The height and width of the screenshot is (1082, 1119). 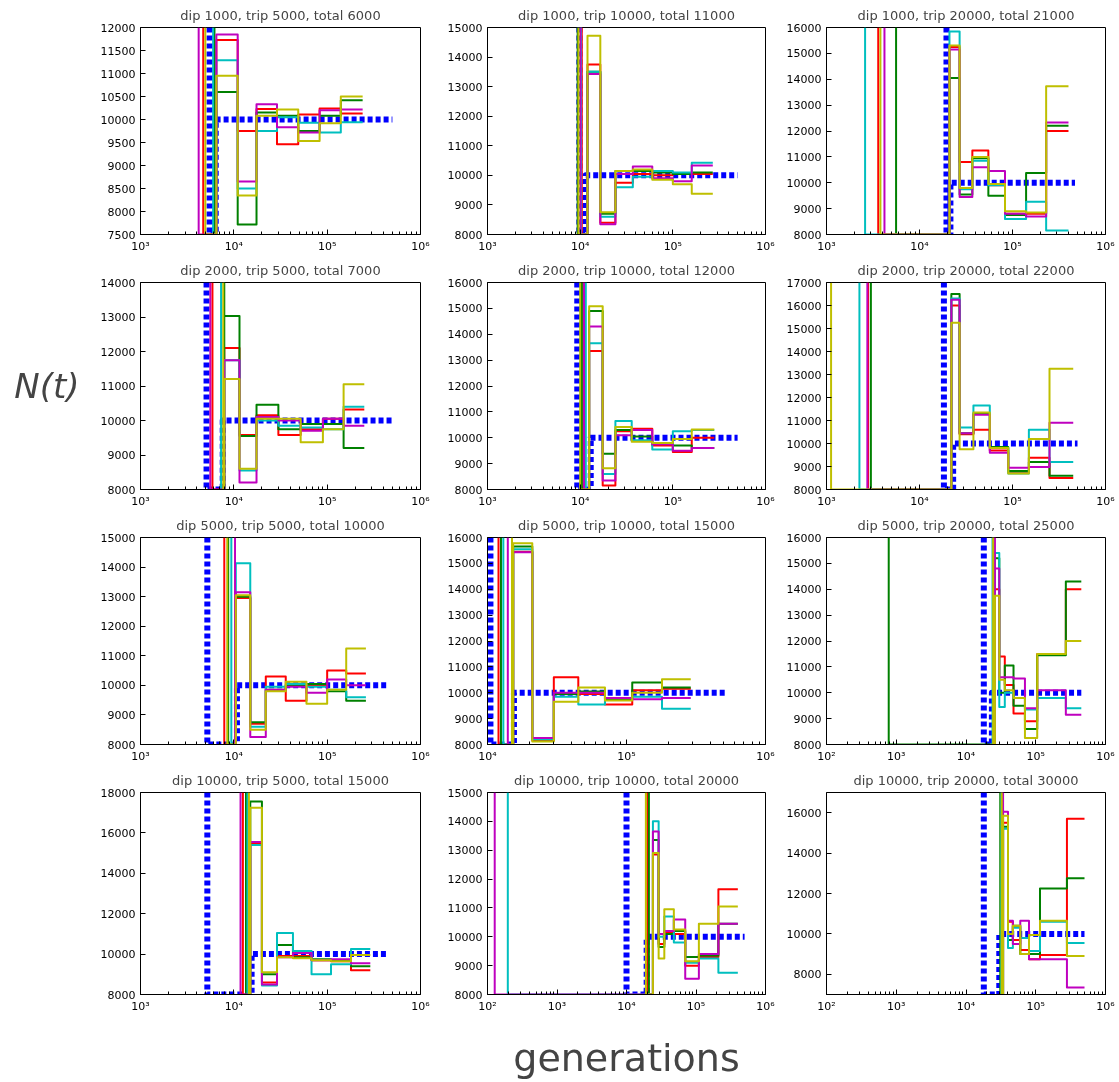 What do you see at coordinates (280, 525) in the screenshot?
I see `chart-title: dip 5000, trip 5000, total 10000` at bounding box center [280, 525].